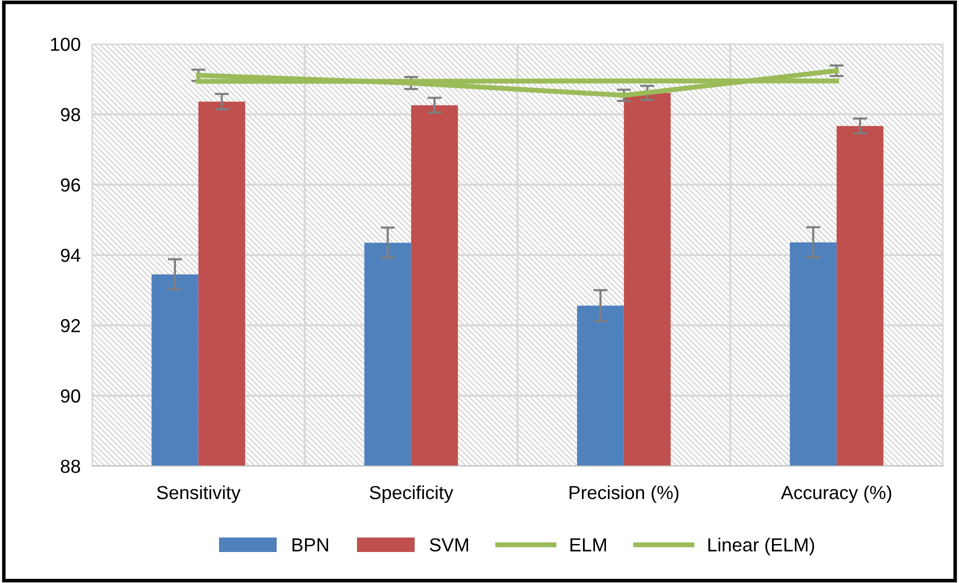 The image size is (959, 583). Describe the element at coordinates (65, 44) in the screenshot. I see `y-tick-label: 100` at that location.